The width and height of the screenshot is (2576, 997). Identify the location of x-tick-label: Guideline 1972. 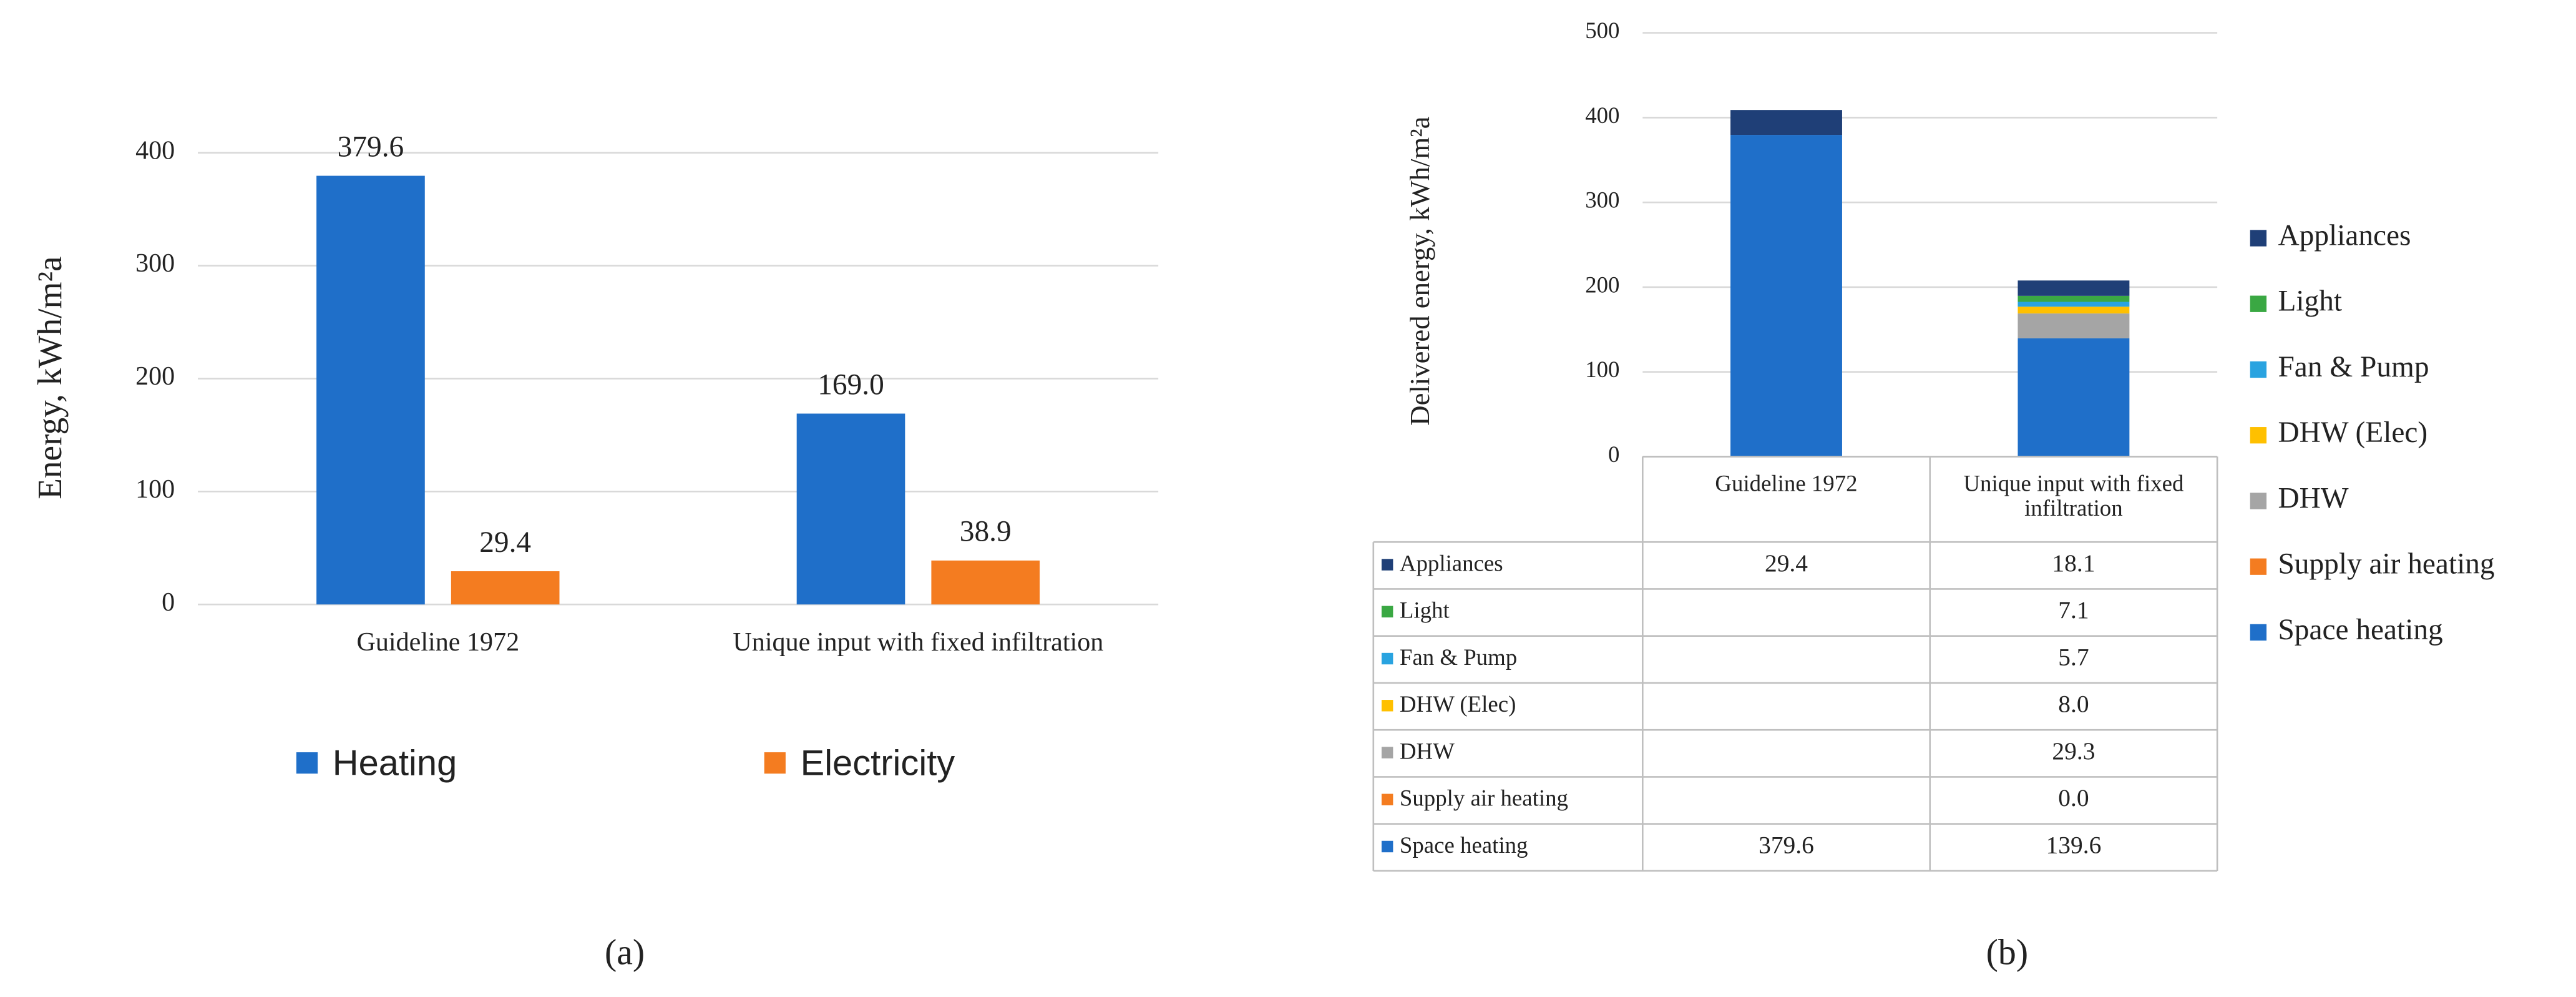
(438, 643).